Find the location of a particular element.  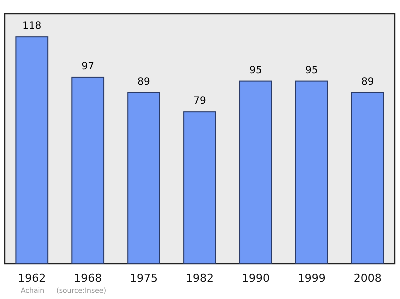

x-tick-label: 1999 is located at coordinates (312, 278).